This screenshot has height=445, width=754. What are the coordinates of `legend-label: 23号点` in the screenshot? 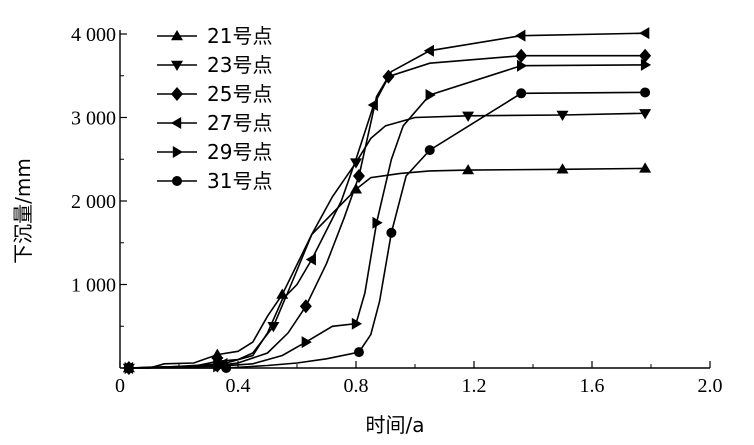 It's located at (239, 65).